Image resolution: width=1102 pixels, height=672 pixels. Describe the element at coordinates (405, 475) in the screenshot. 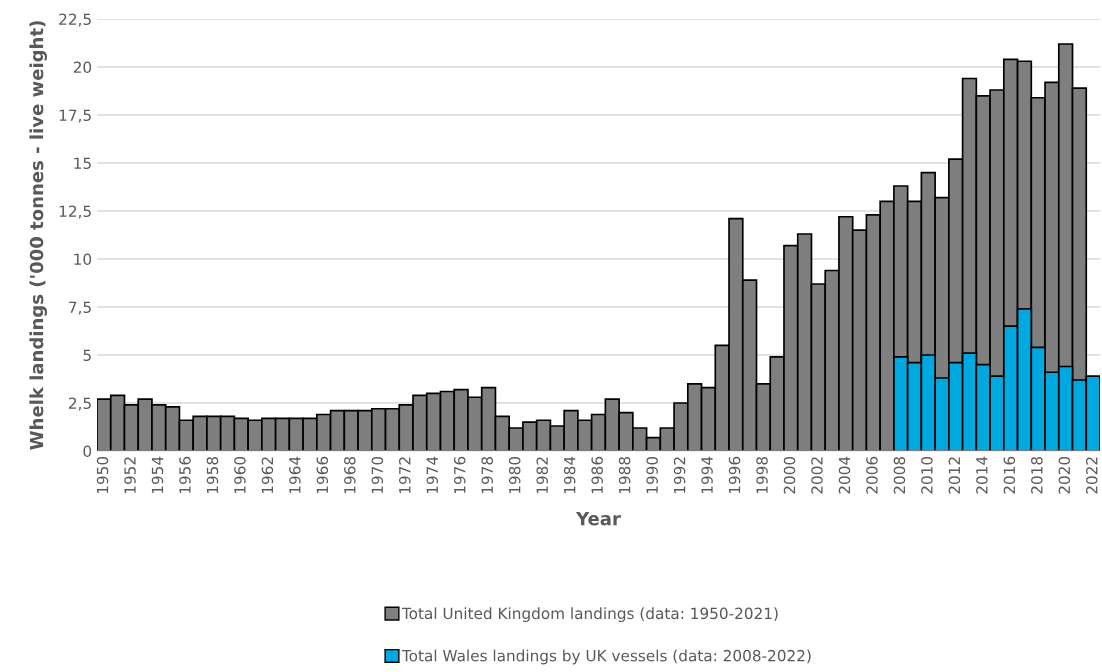

I see `x-tick-label: 1972` at that location.